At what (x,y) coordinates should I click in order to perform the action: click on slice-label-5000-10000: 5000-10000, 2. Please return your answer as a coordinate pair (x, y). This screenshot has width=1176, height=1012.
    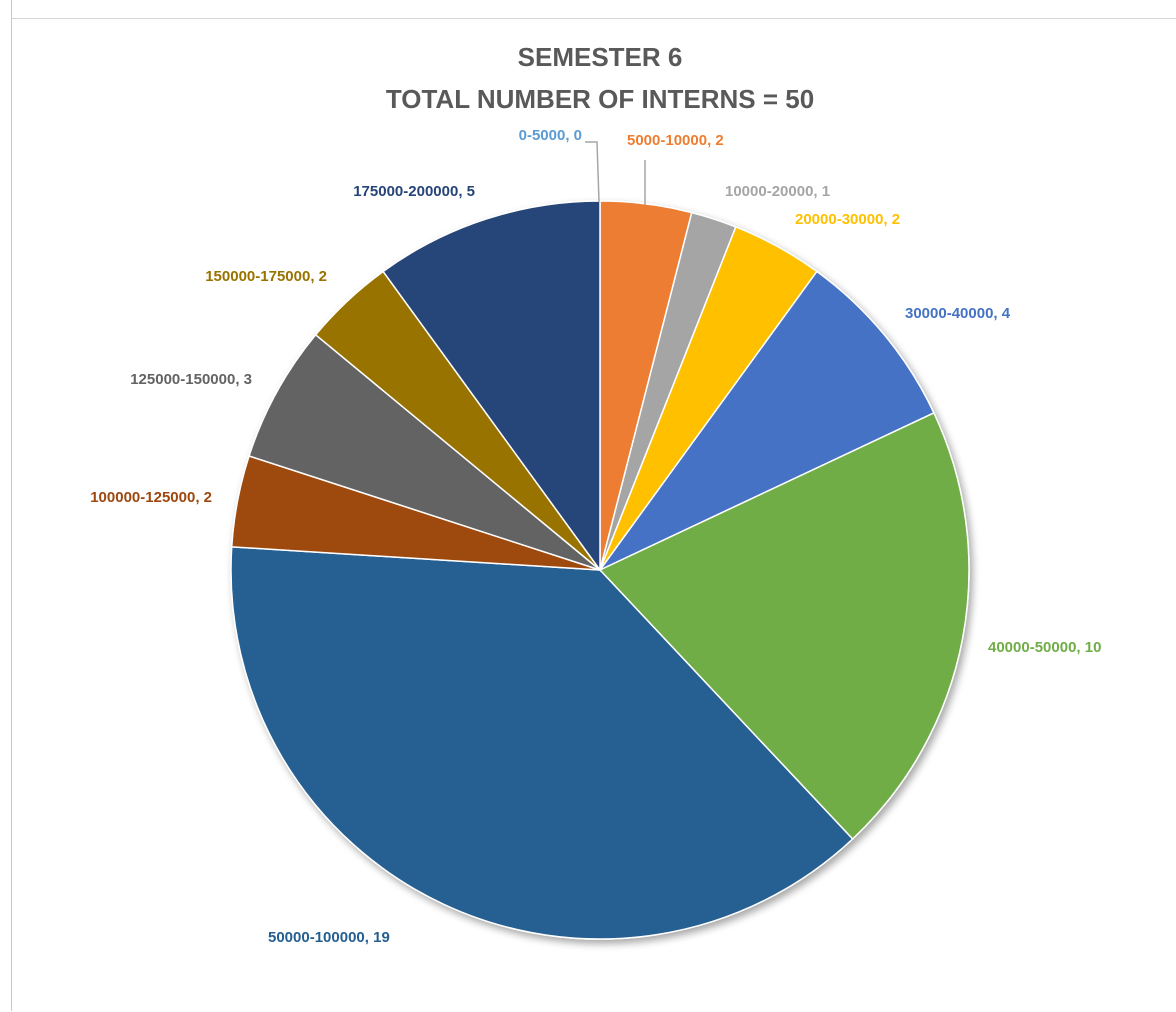
    Looking at the image, I should click on (675, 140).